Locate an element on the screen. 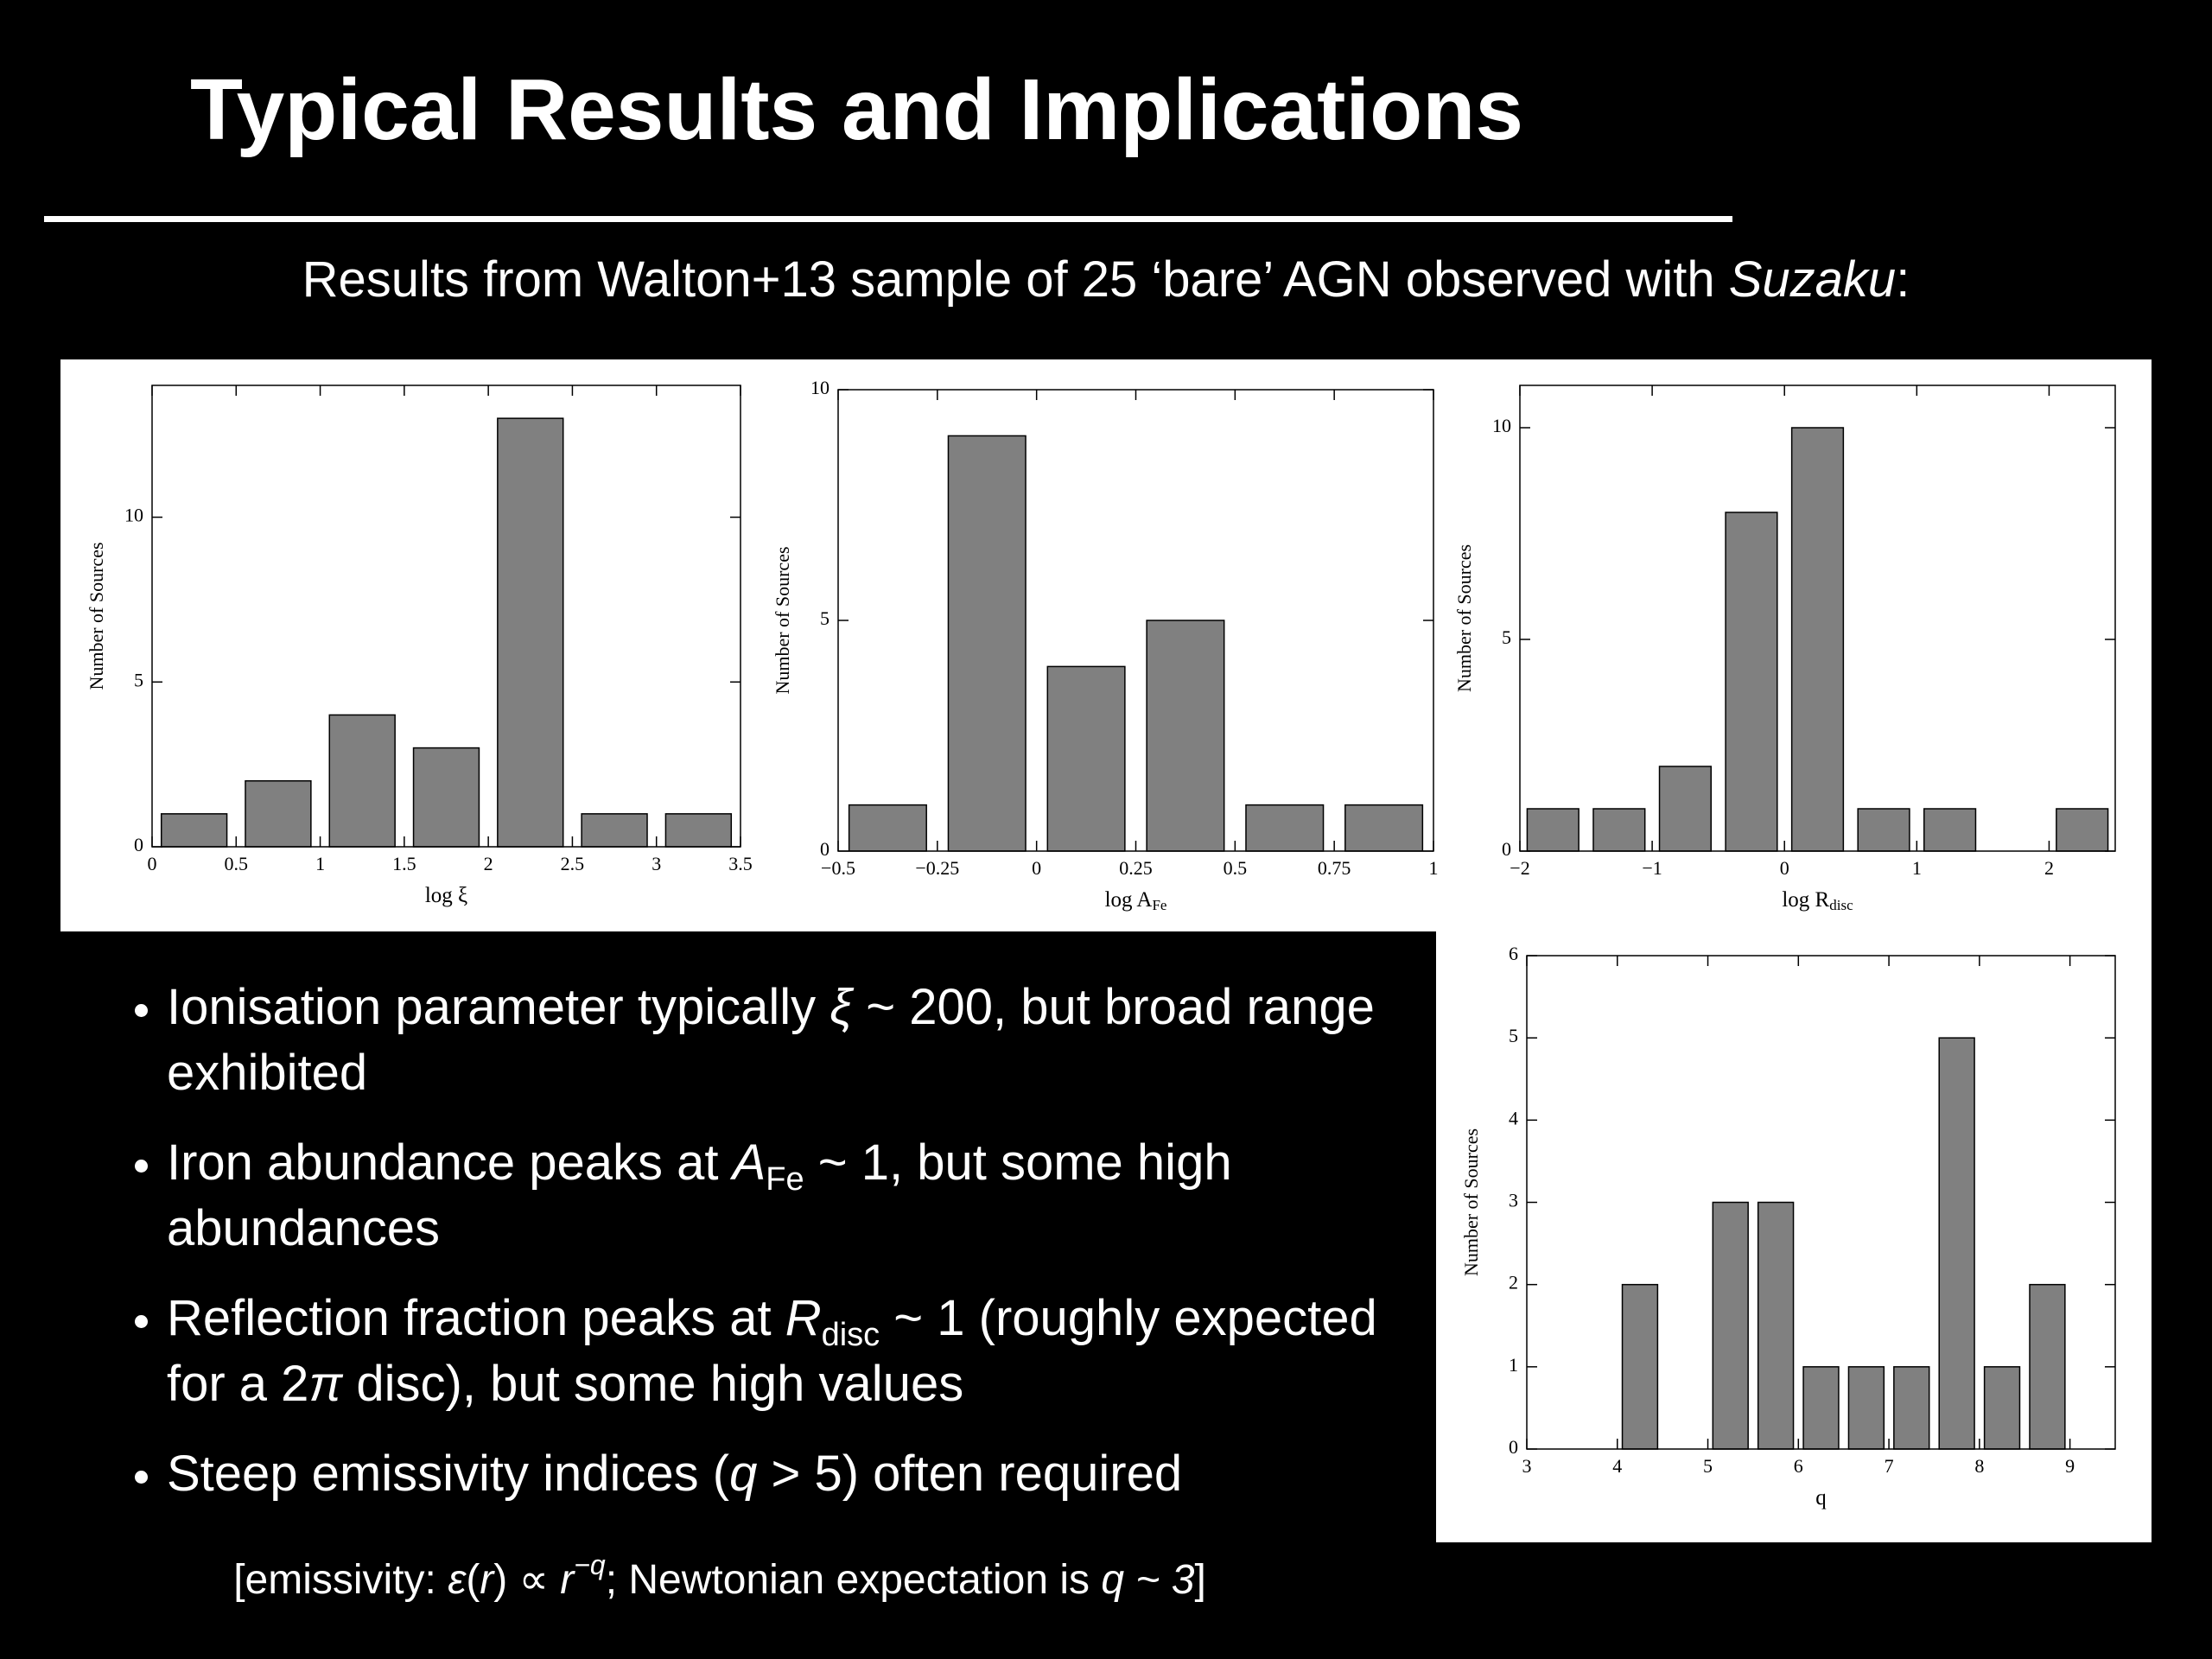 This screenshot has height=1659, width=2212. symbol: π is located at coordinates (325, 1384).